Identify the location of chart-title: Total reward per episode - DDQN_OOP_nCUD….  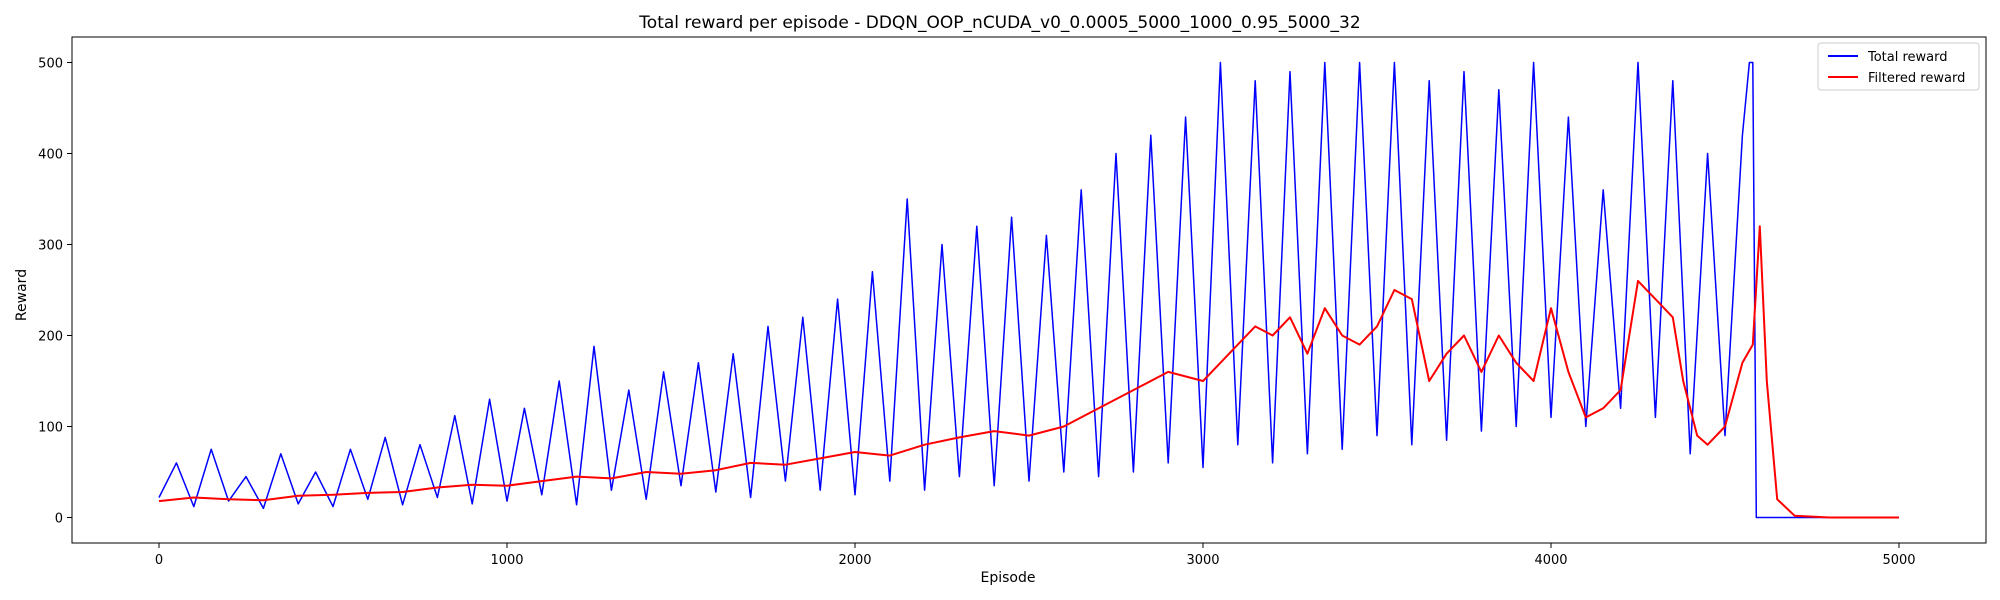
(999, 23).